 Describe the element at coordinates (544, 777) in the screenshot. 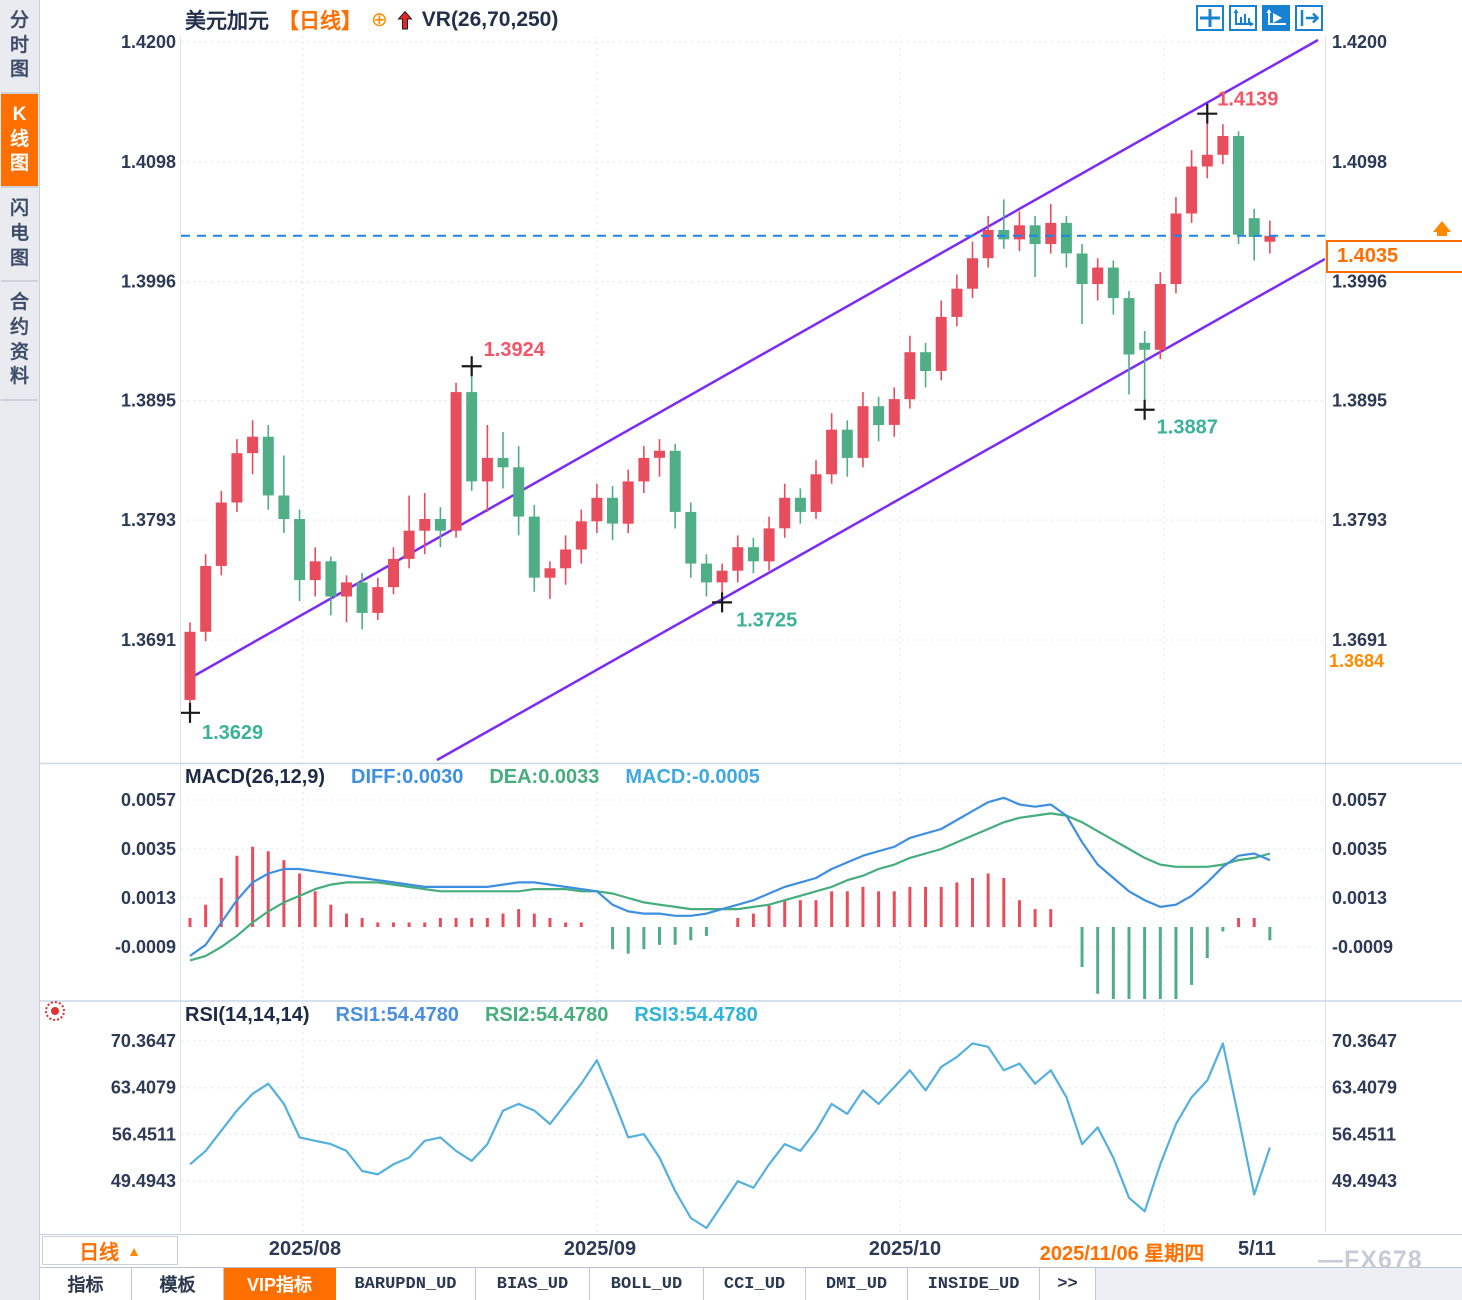

I see `macd-dea-value: DEA:0.0033` at that location.